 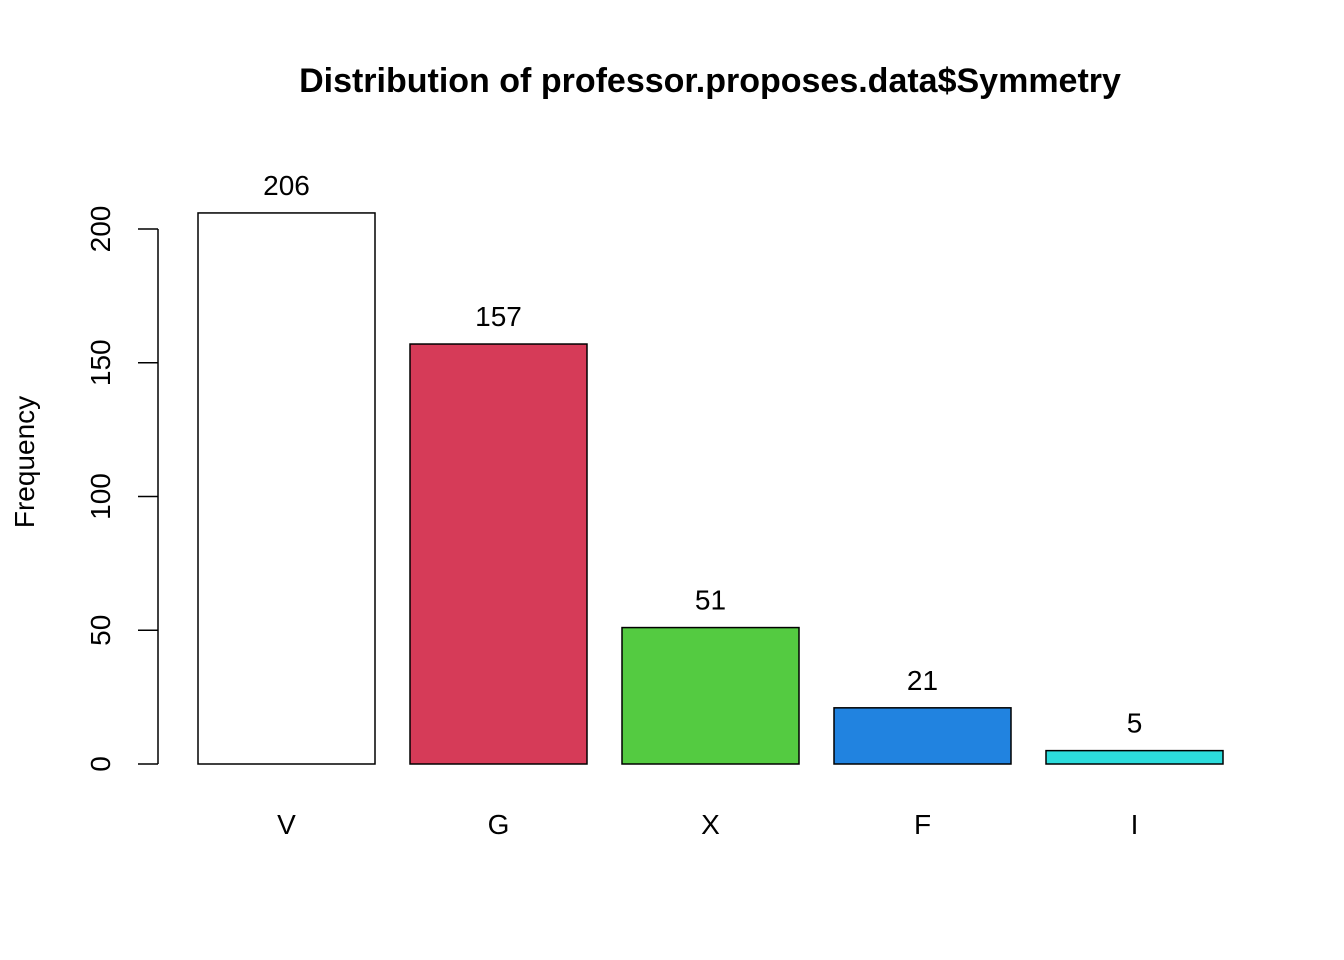 What do you see at coordinates (498, 316) in the screenshot?
I see `data-label-g: 157` at bounding box center [498, 316].